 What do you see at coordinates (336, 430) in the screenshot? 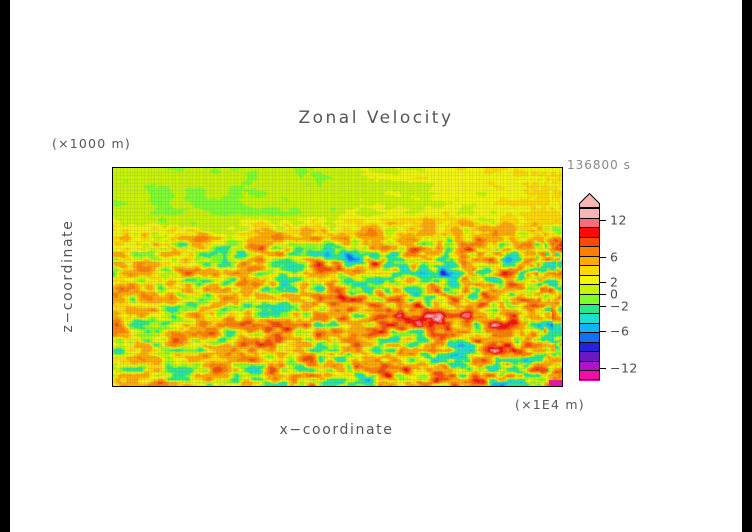
I see `x-axis-title: x−coordinate` at bounding box center [336, 430].